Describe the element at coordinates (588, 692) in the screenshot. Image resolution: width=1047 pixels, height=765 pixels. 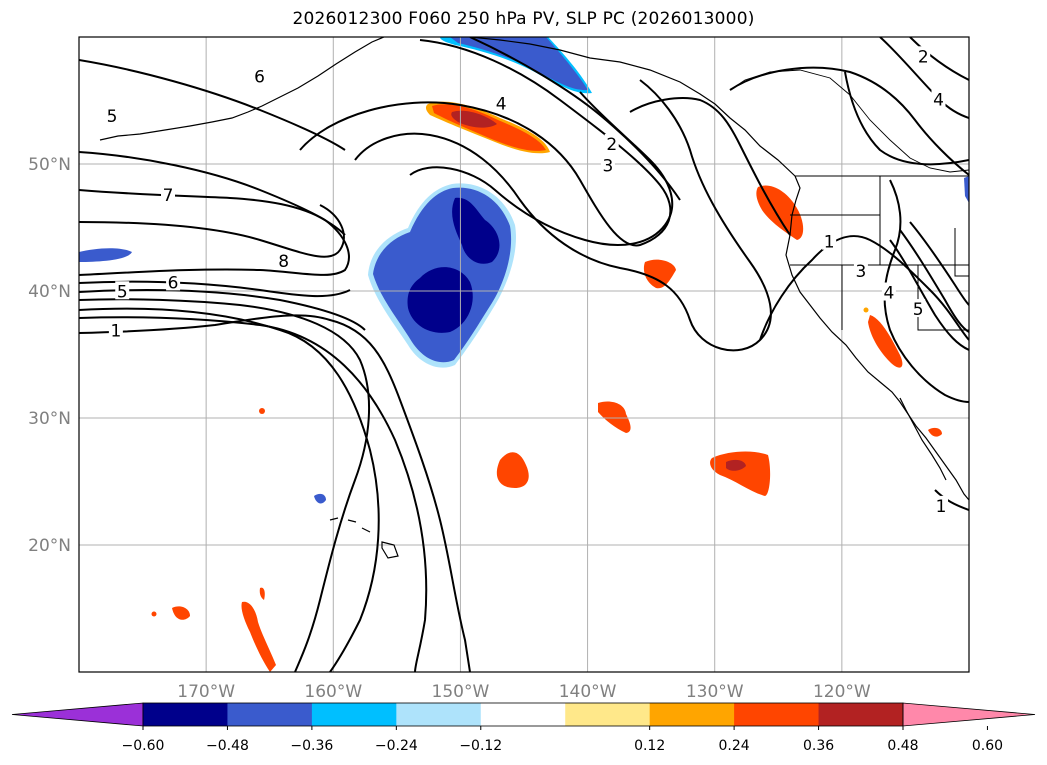
I see `lon-label-3: 140°W` at that location.